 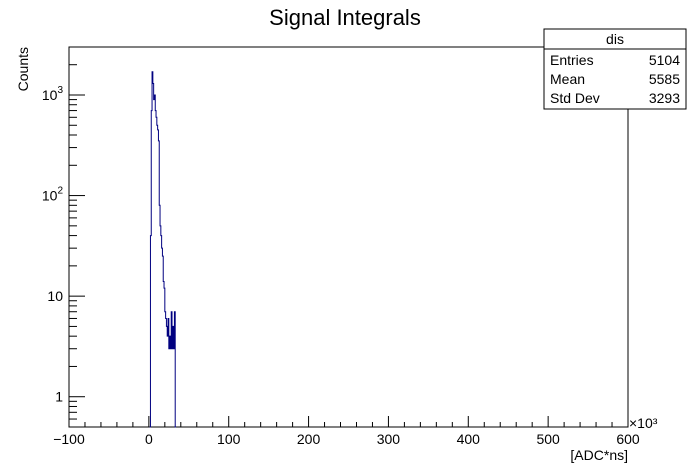 What do you see at coordinates (59, 397) in the screenshot?
I see `y-tick-label: 1` at bounding box center [59, 397].